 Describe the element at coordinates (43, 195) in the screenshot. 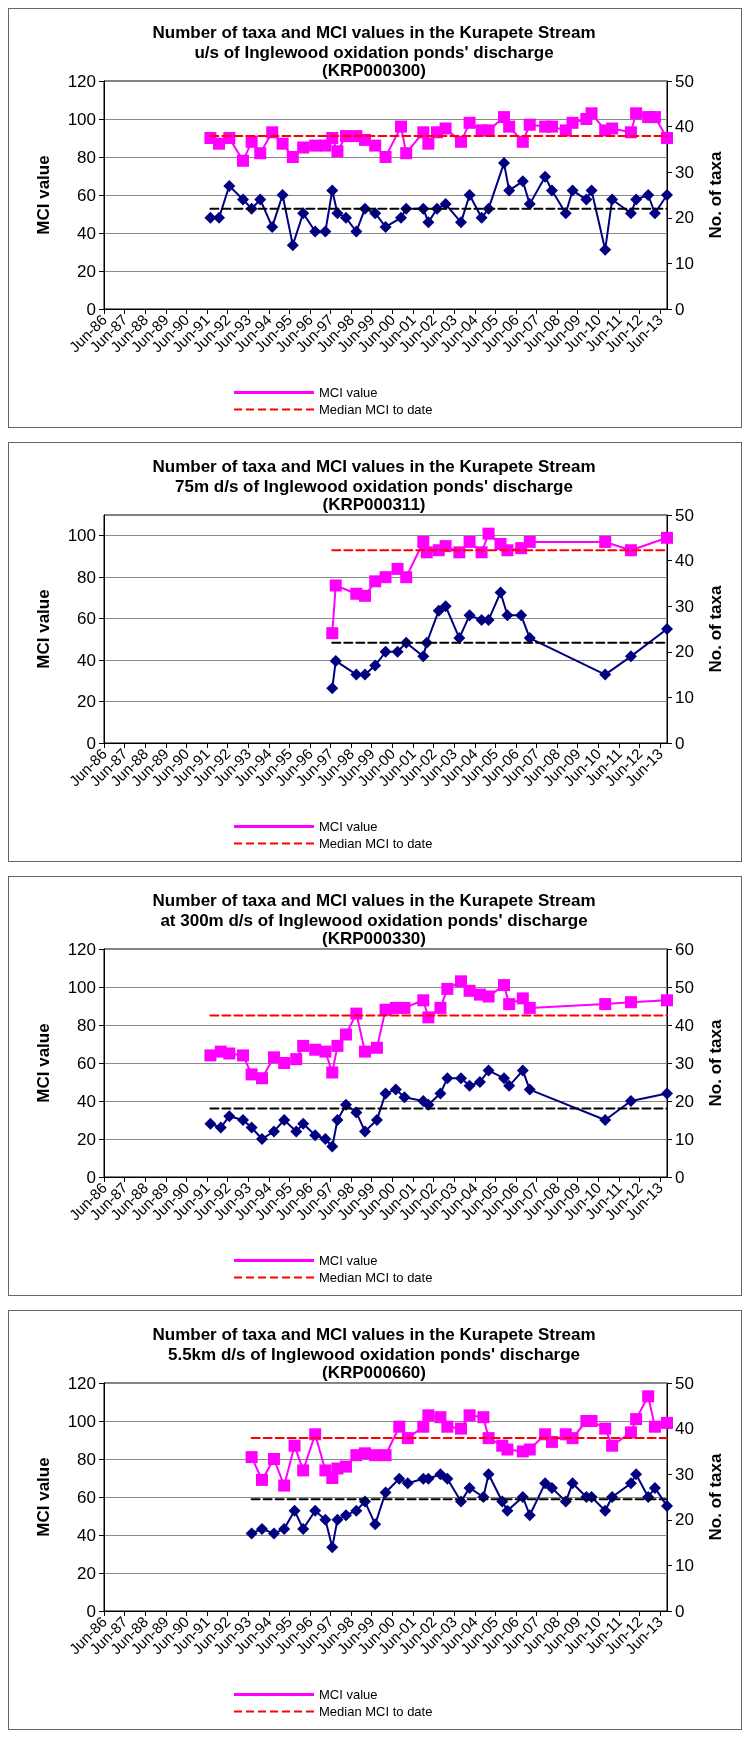

I see `y-axis-title: MCI value` at that location.